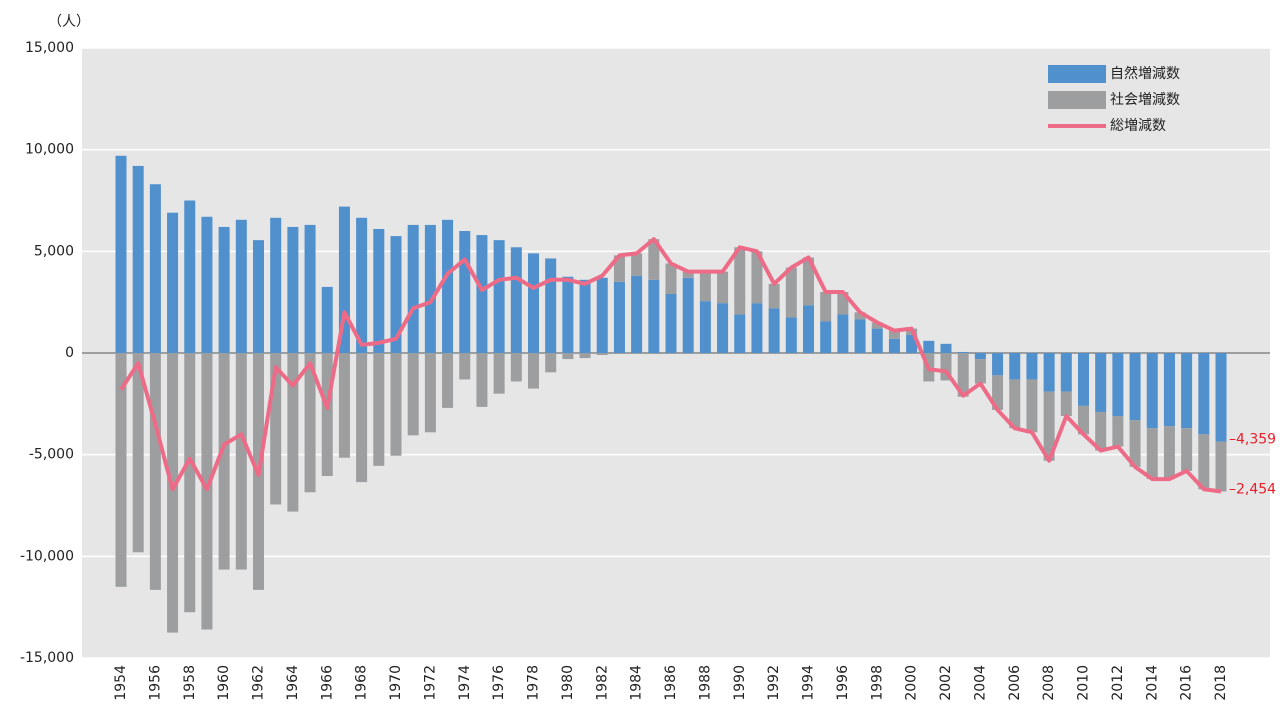 The height and width of the screenshot is (704, 1287). I want to click on x-tick-label: 2004, so click(980, 683).